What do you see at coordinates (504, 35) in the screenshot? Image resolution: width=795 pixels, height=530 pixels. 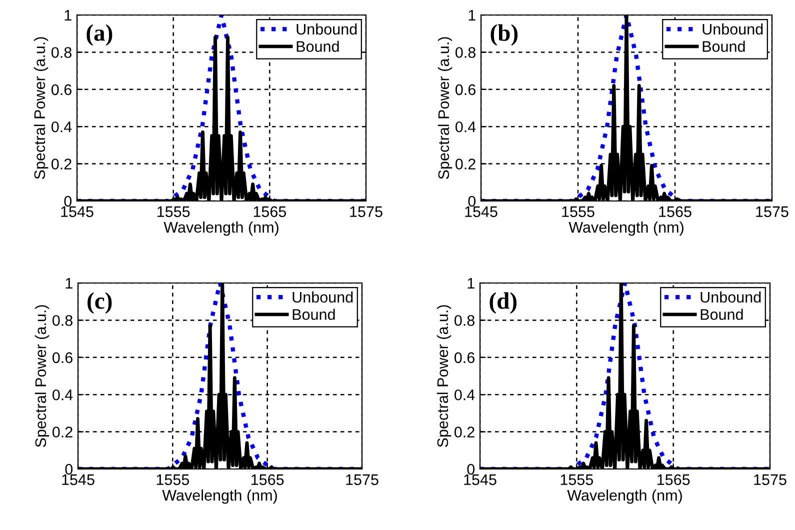 I see `annotation: (b)` at bounding box center [504, 35].